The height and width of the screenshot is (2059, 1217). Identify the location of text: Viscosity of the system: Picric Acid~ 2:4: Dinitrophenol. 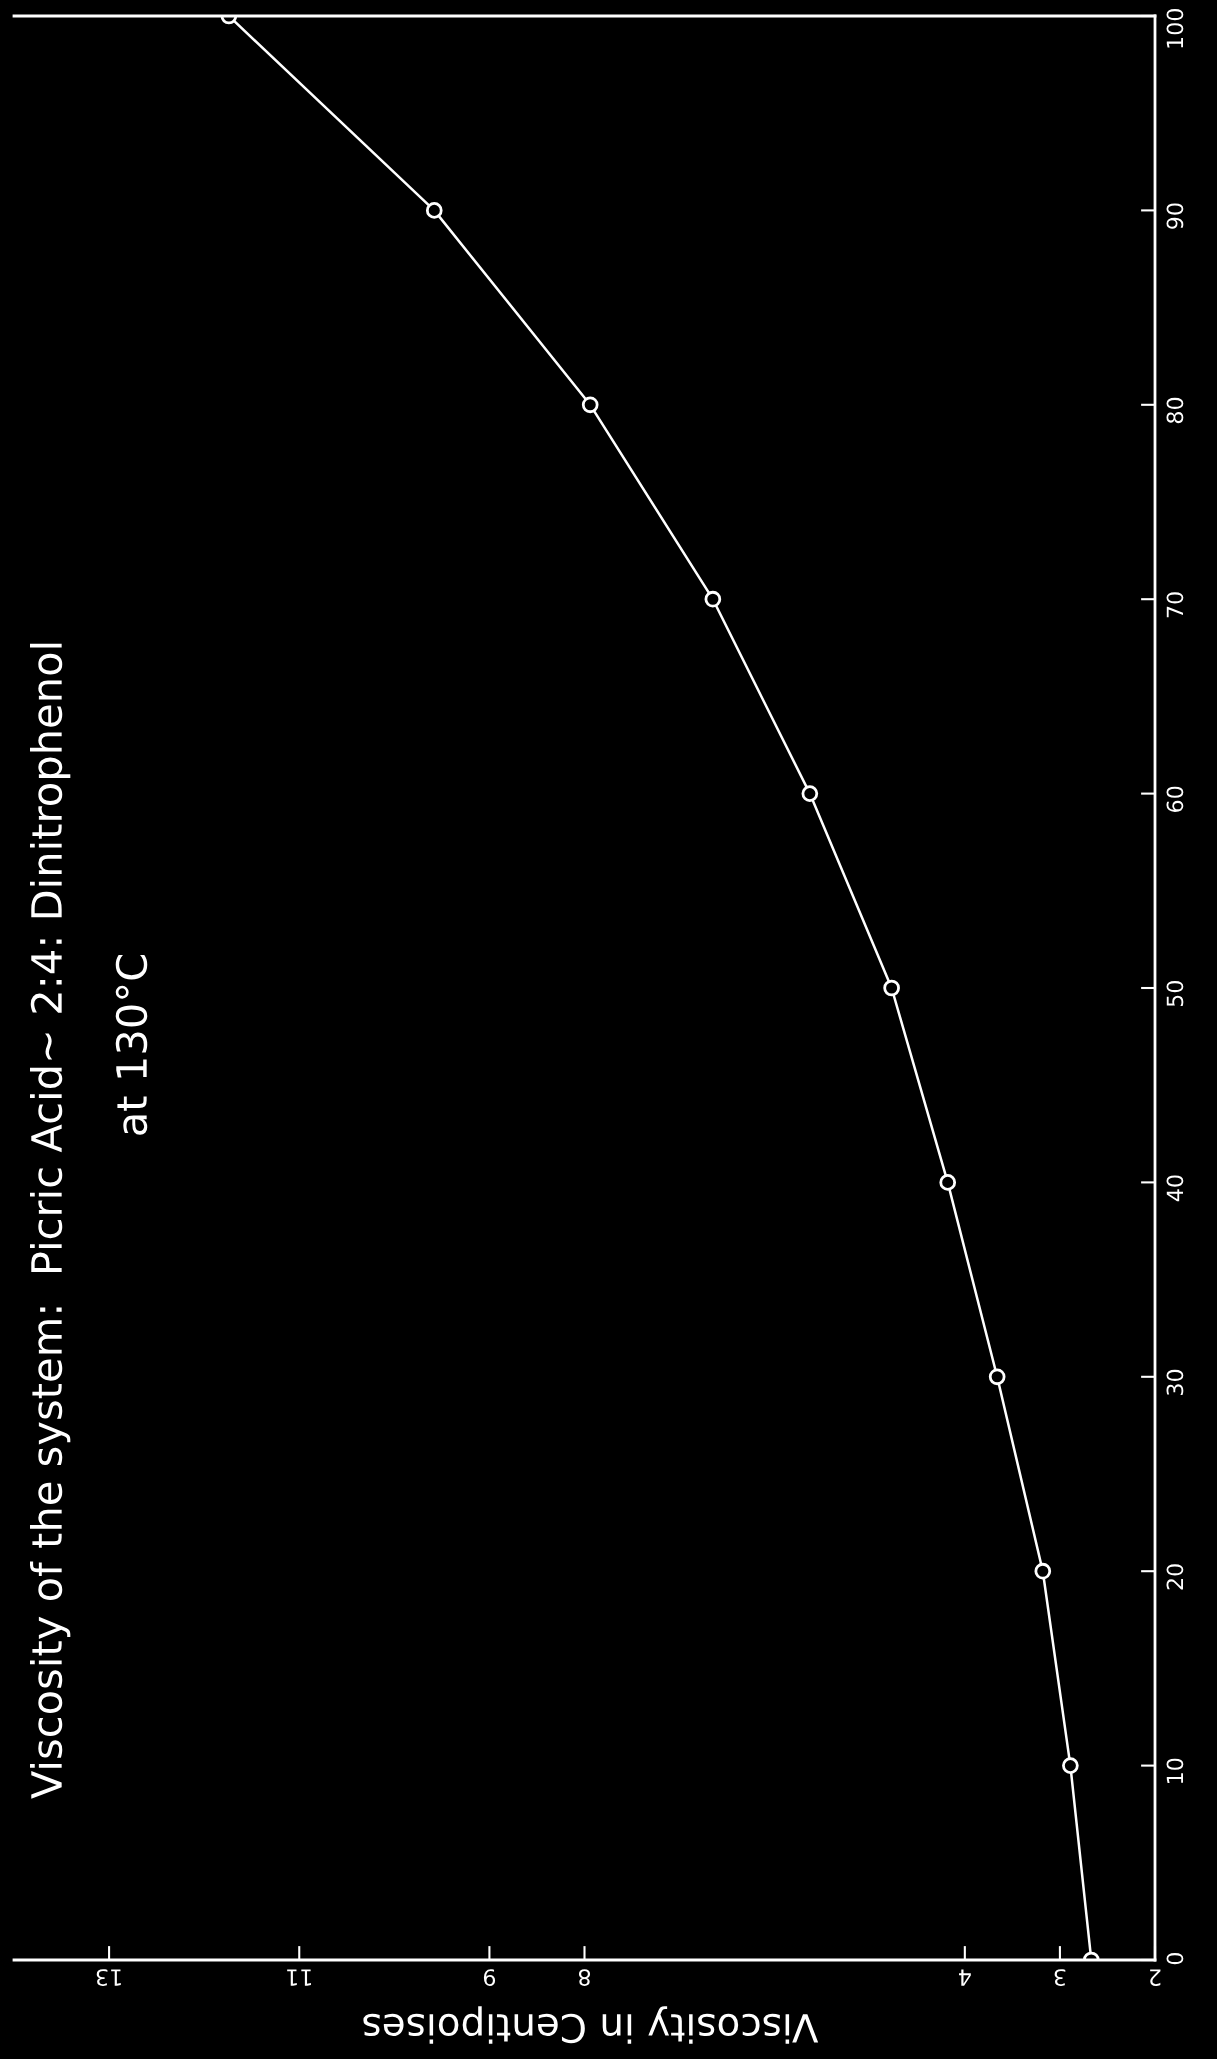
(50, 1221).